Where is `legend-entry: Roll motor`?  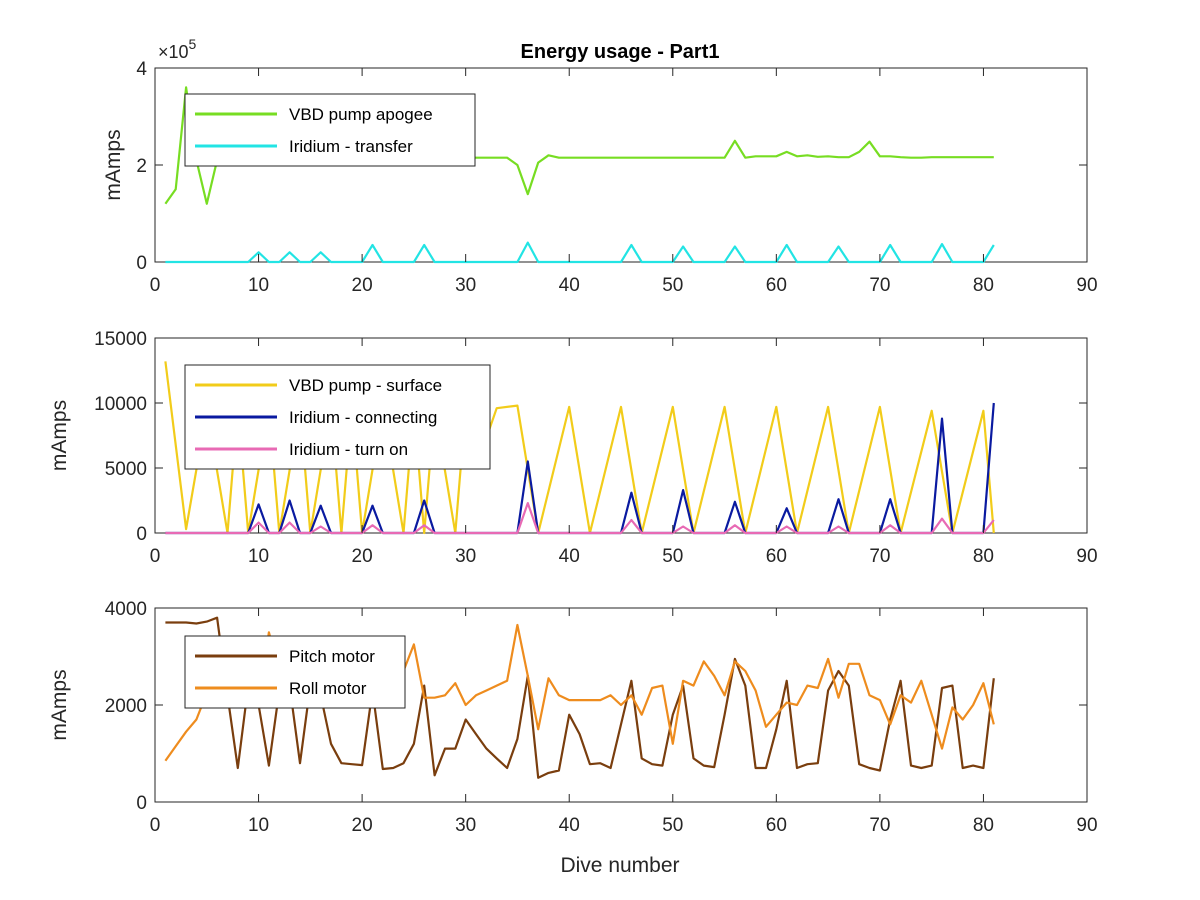 legend-entry: Roll motor is located at coordinates (328, 688).